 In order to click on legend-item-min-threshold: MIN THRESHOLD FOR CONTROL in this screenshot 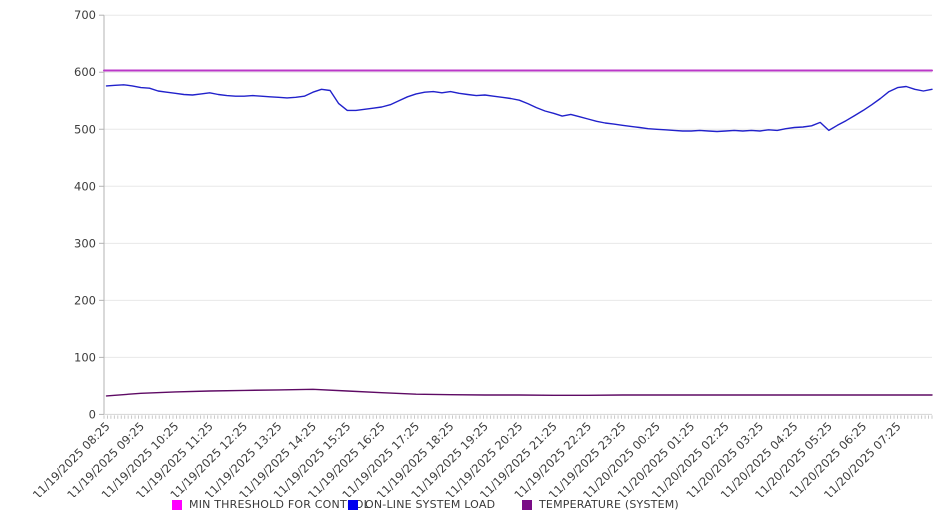, I will do `click(271, 504)`.